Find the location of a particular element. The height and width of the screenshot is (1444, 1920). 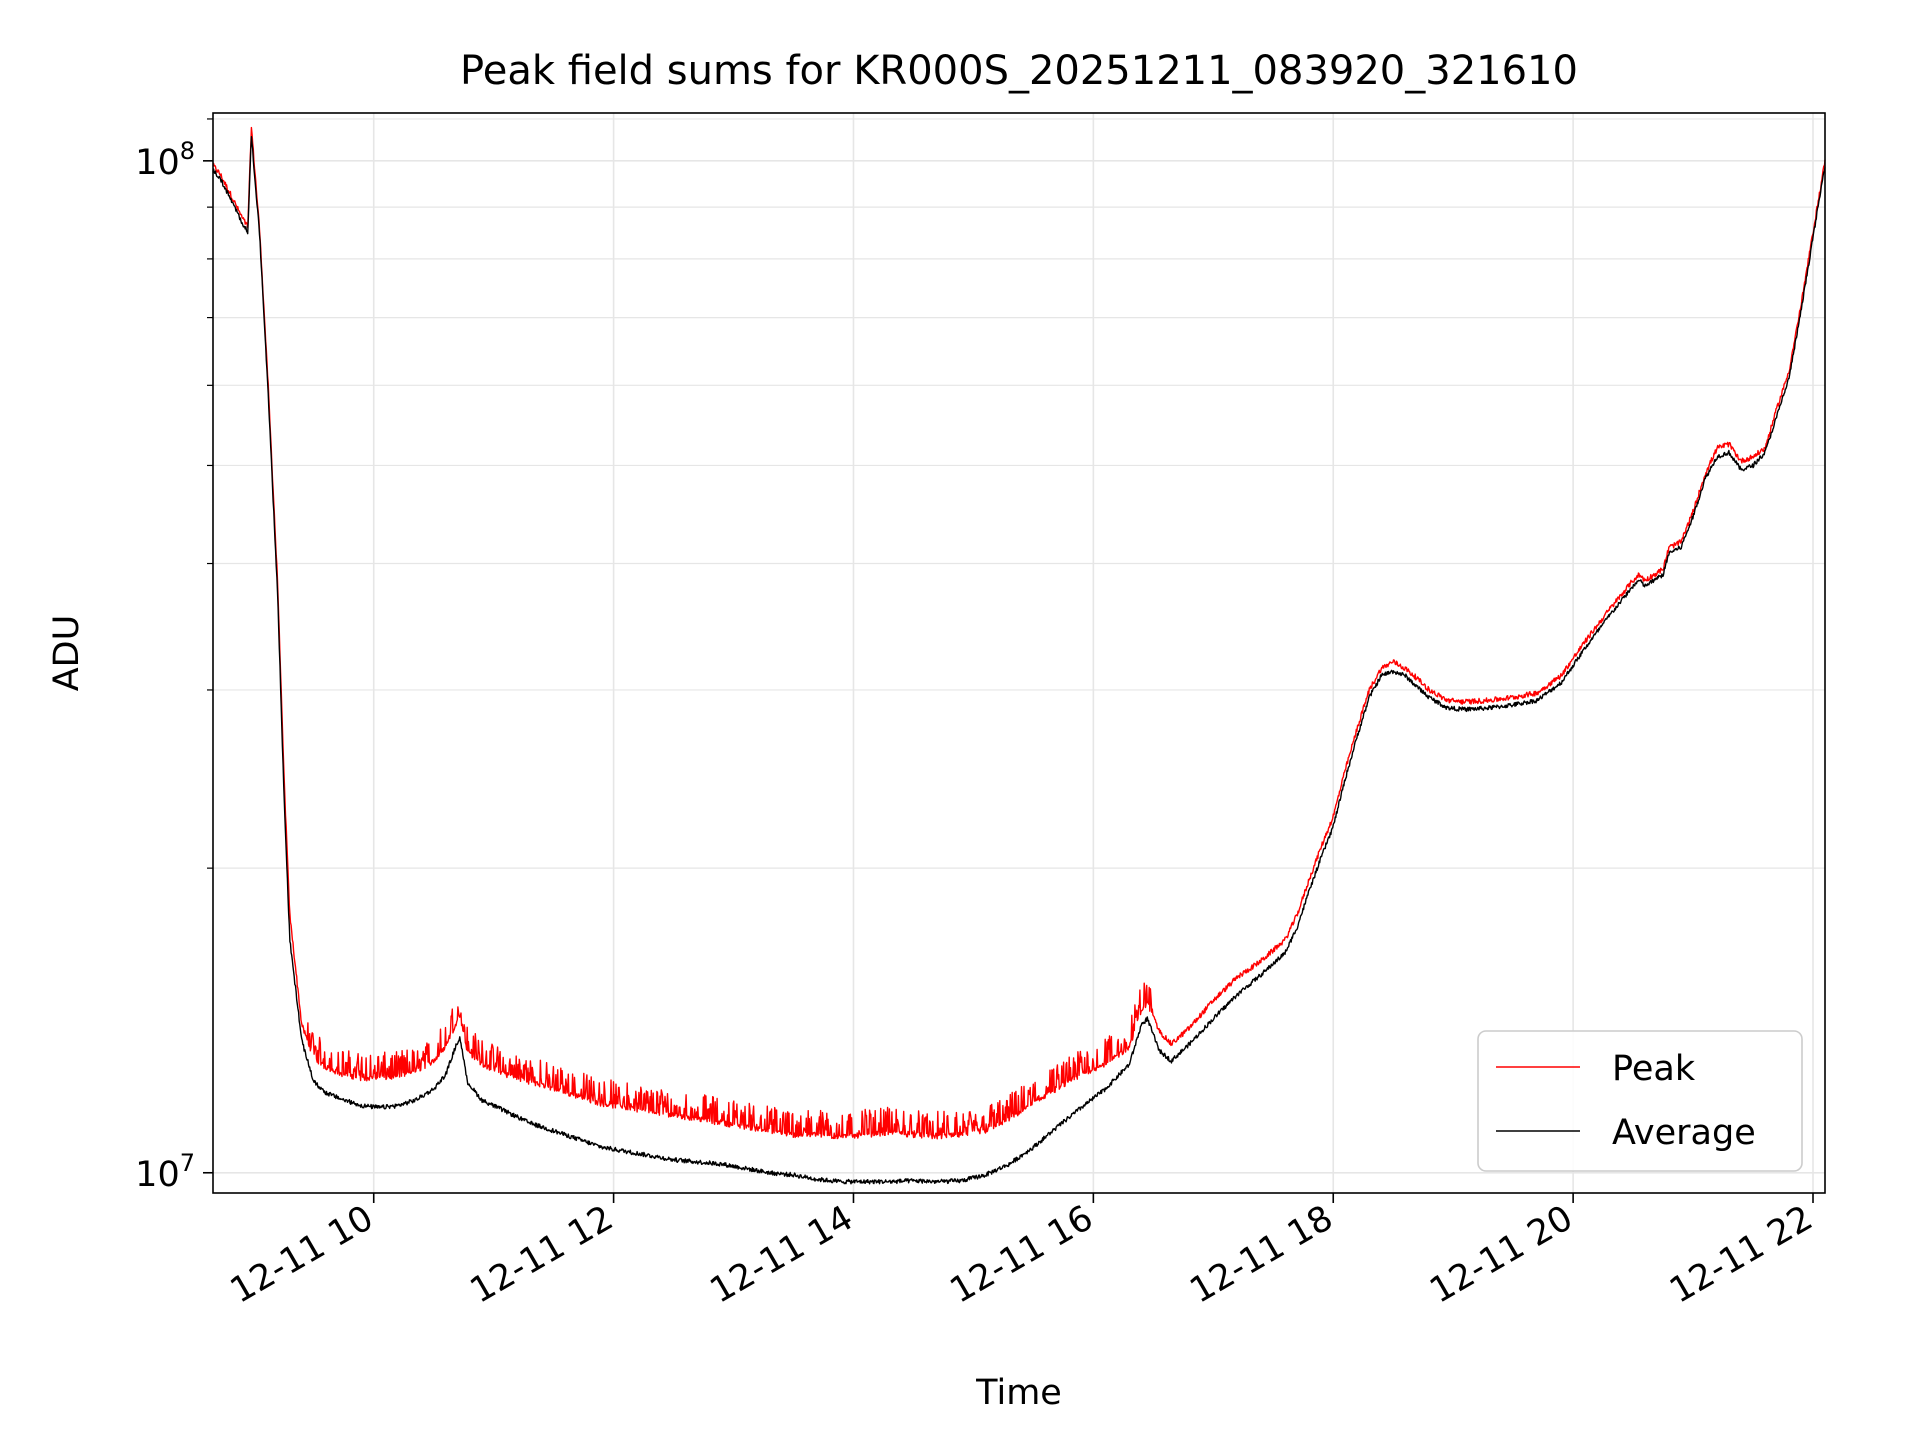

legend: Peak Average is located at coordinates (1640, 1101).